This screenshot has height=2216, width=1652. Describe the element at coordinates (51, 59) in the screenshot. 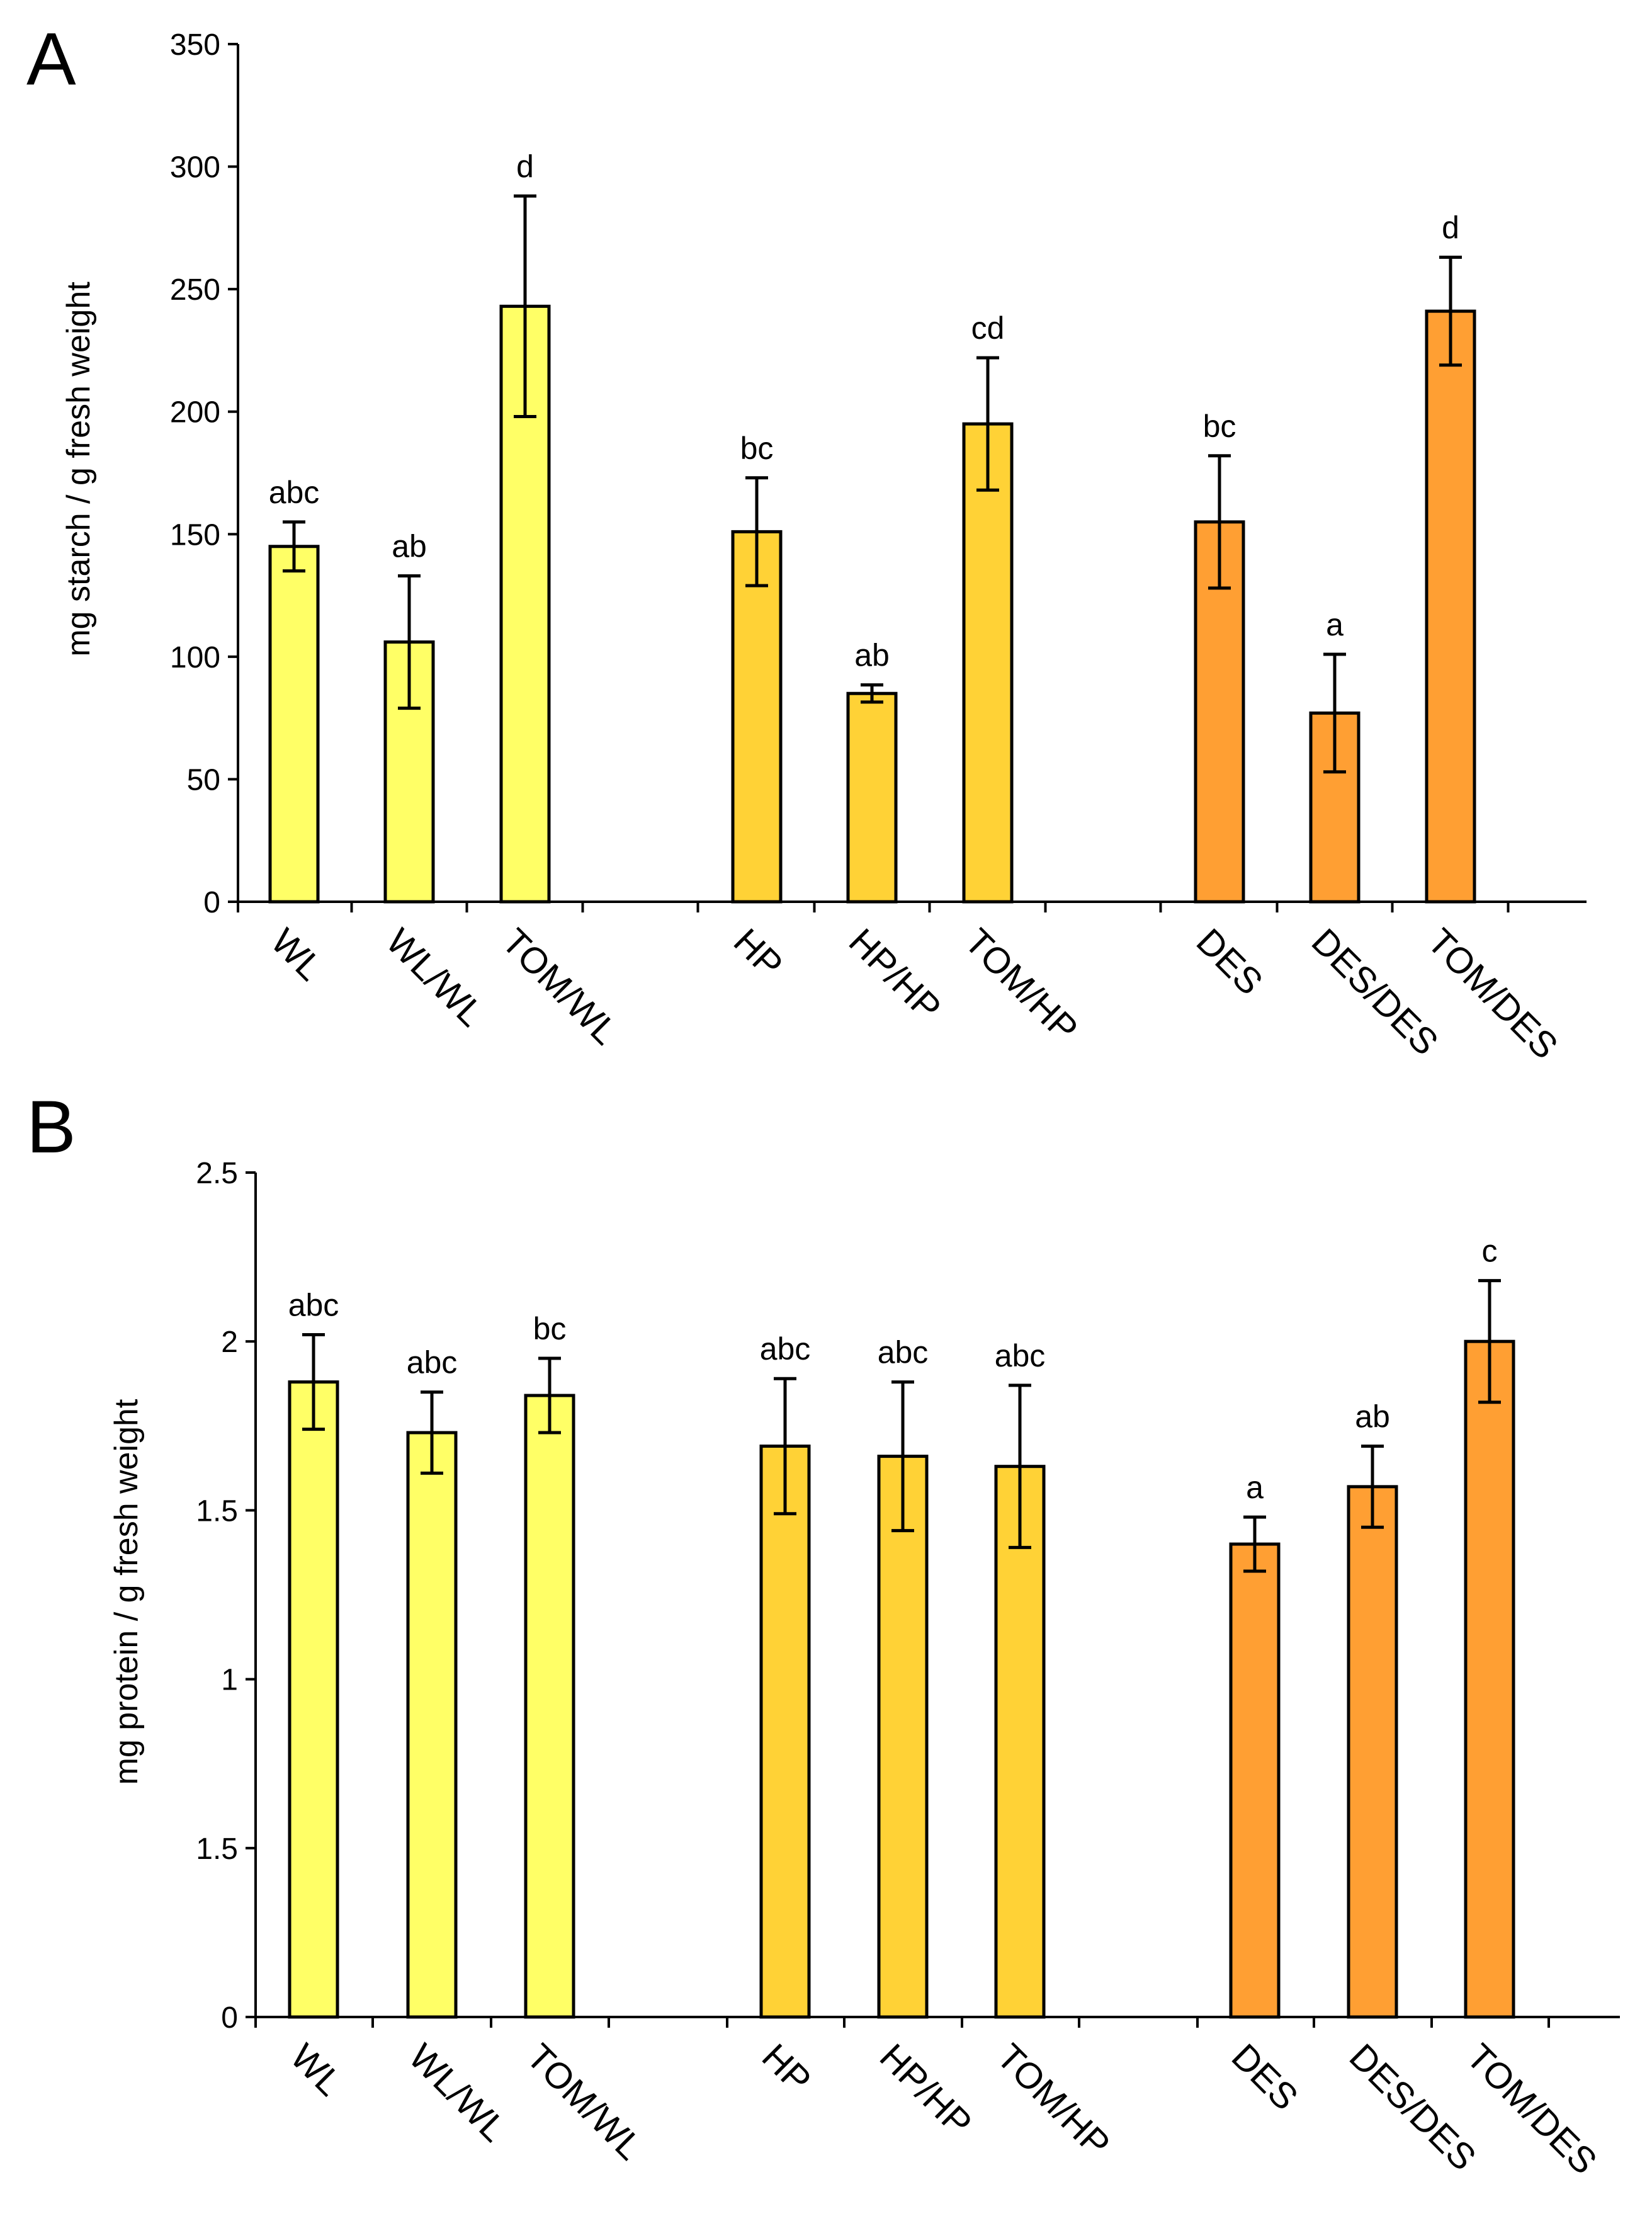

I see `panel-letter: A` at that location.